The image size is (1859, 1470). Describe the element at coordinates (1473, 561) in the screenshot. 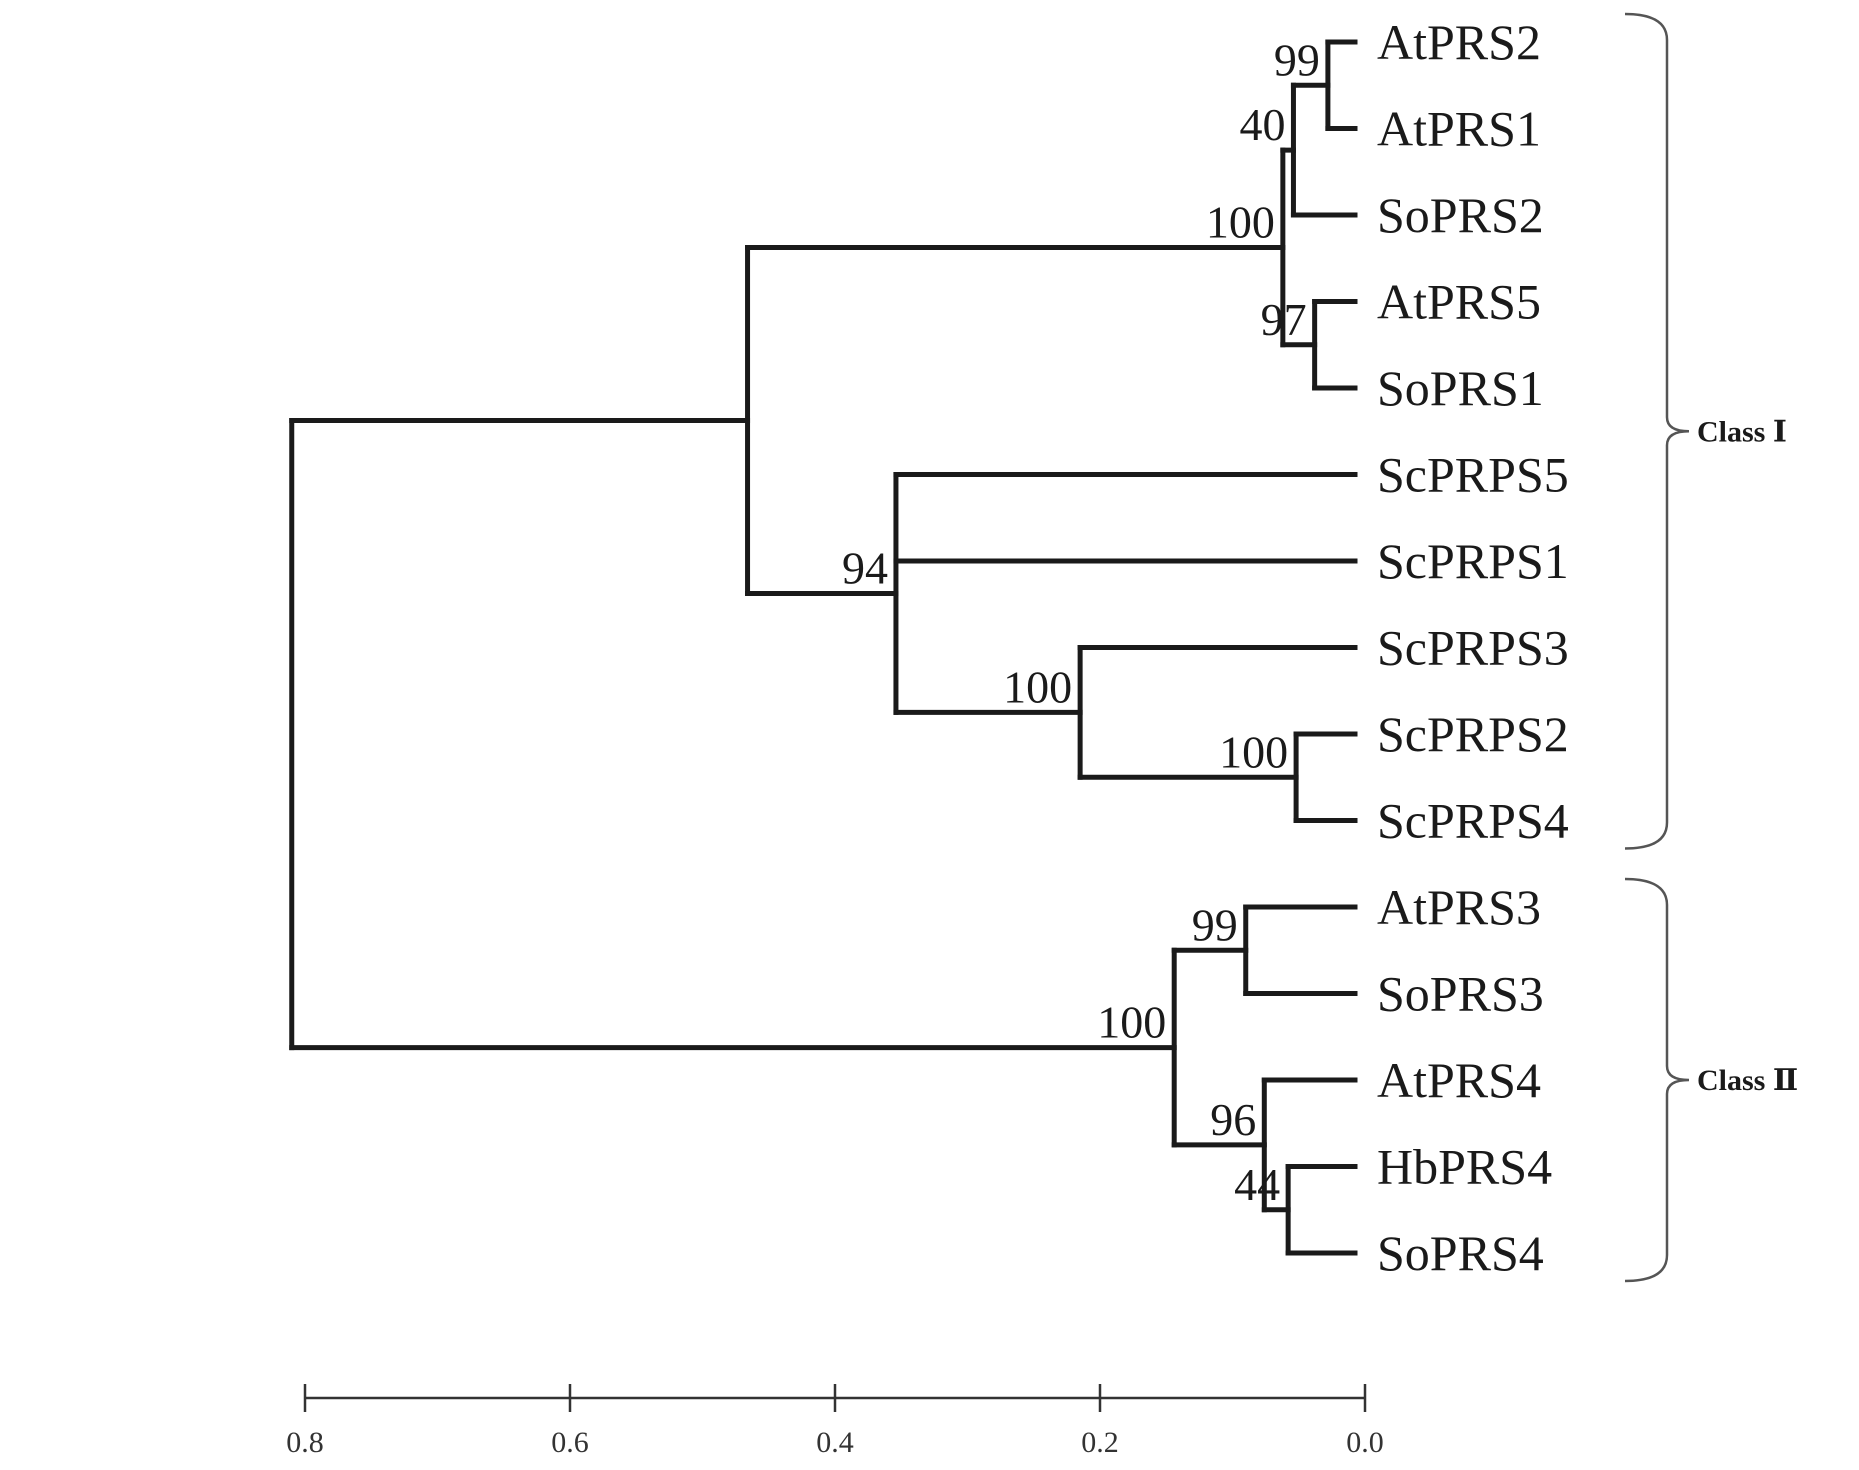

I see `leaf-label-ScPRPS1: ScPRPS1` at that location.